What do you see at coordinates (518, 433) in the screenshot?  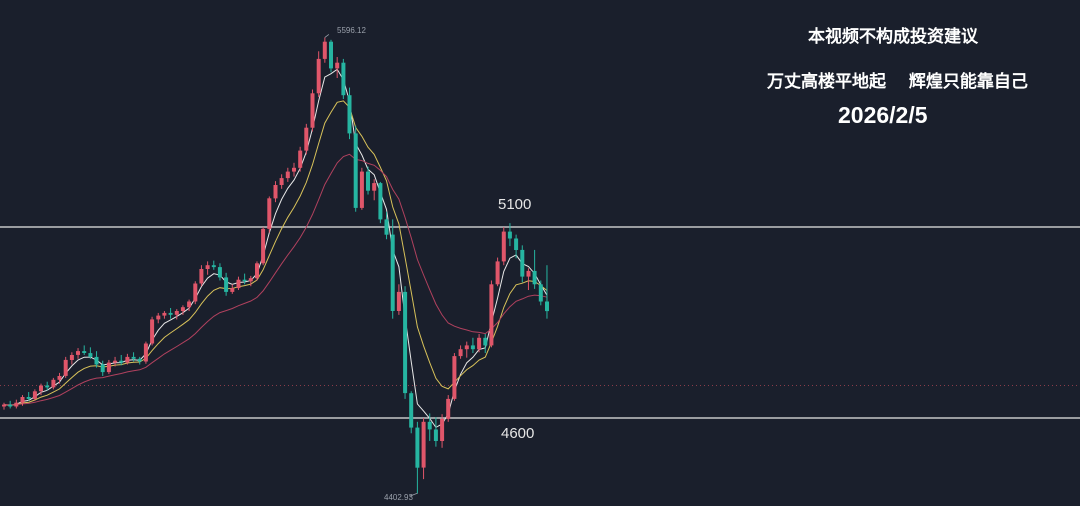 I see `level-label-low: 4600` at bounding box center [518, 433].